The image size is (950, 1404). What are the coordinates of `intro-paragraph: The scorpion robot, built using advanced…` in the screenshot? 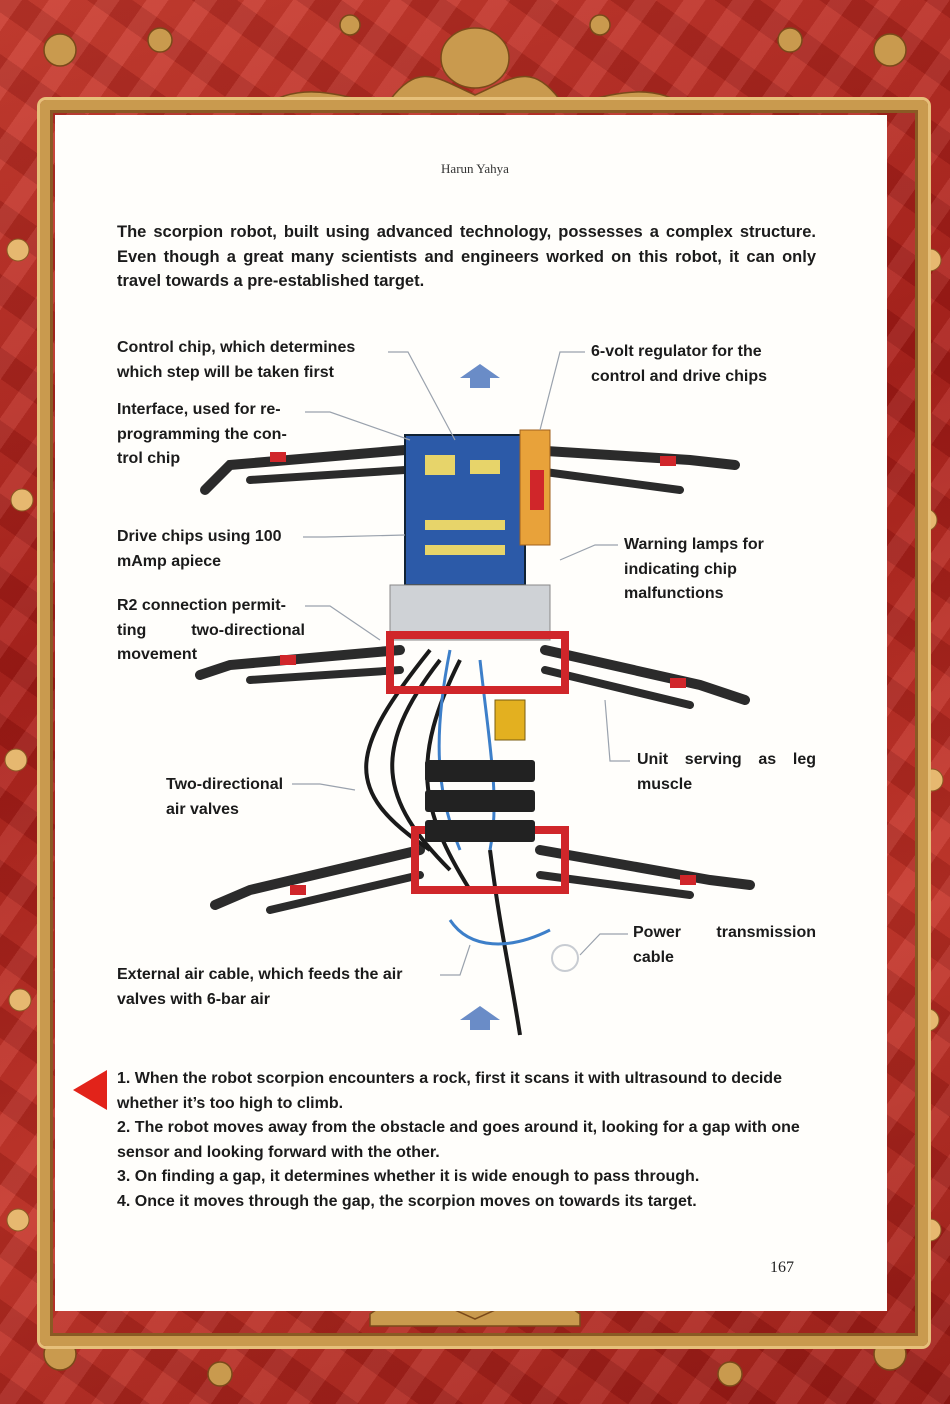 It's located at (466, 256).